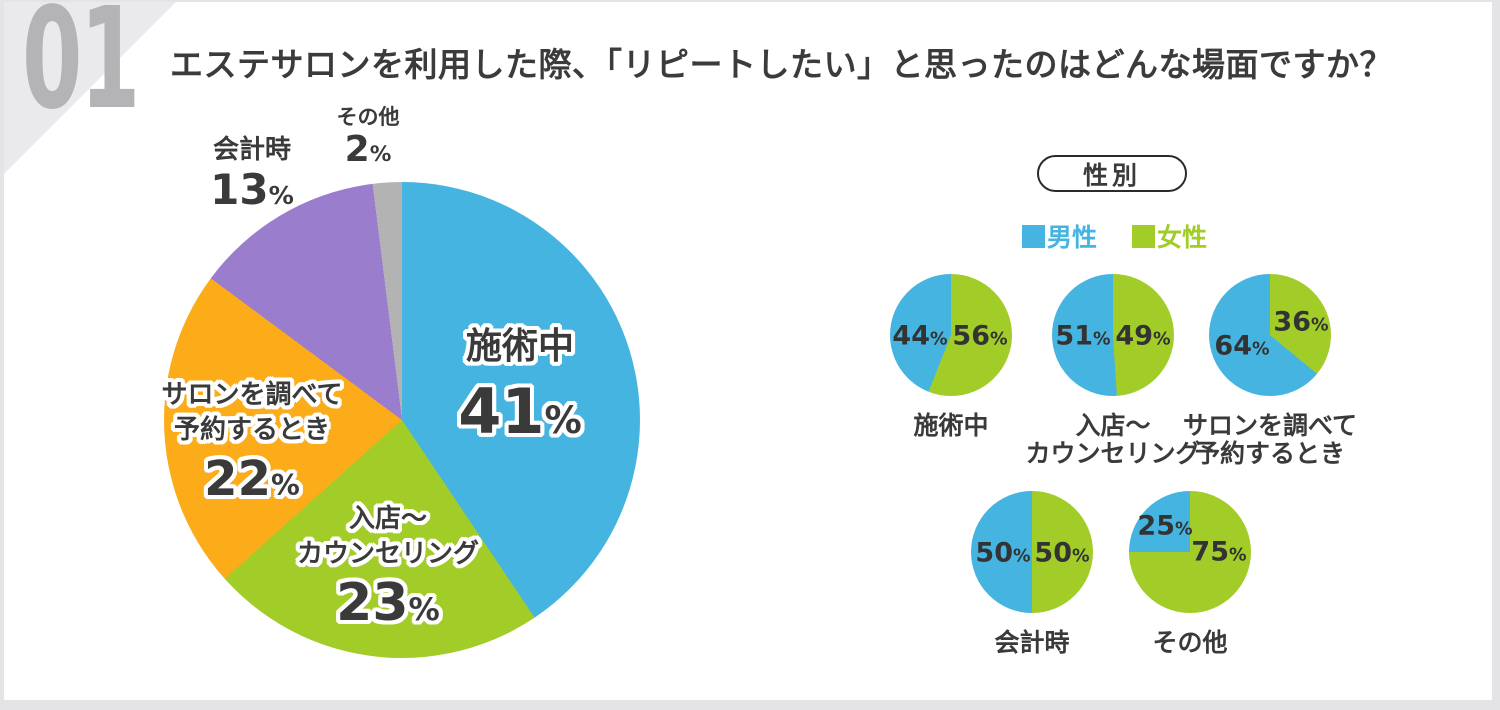 Image resolution: width=1500 pixels, height=710 pixels. What do you see at coordinates (1033, 236) in the screenshot?
I see `male-swatch-icon` at bounding box center [1033, 236].